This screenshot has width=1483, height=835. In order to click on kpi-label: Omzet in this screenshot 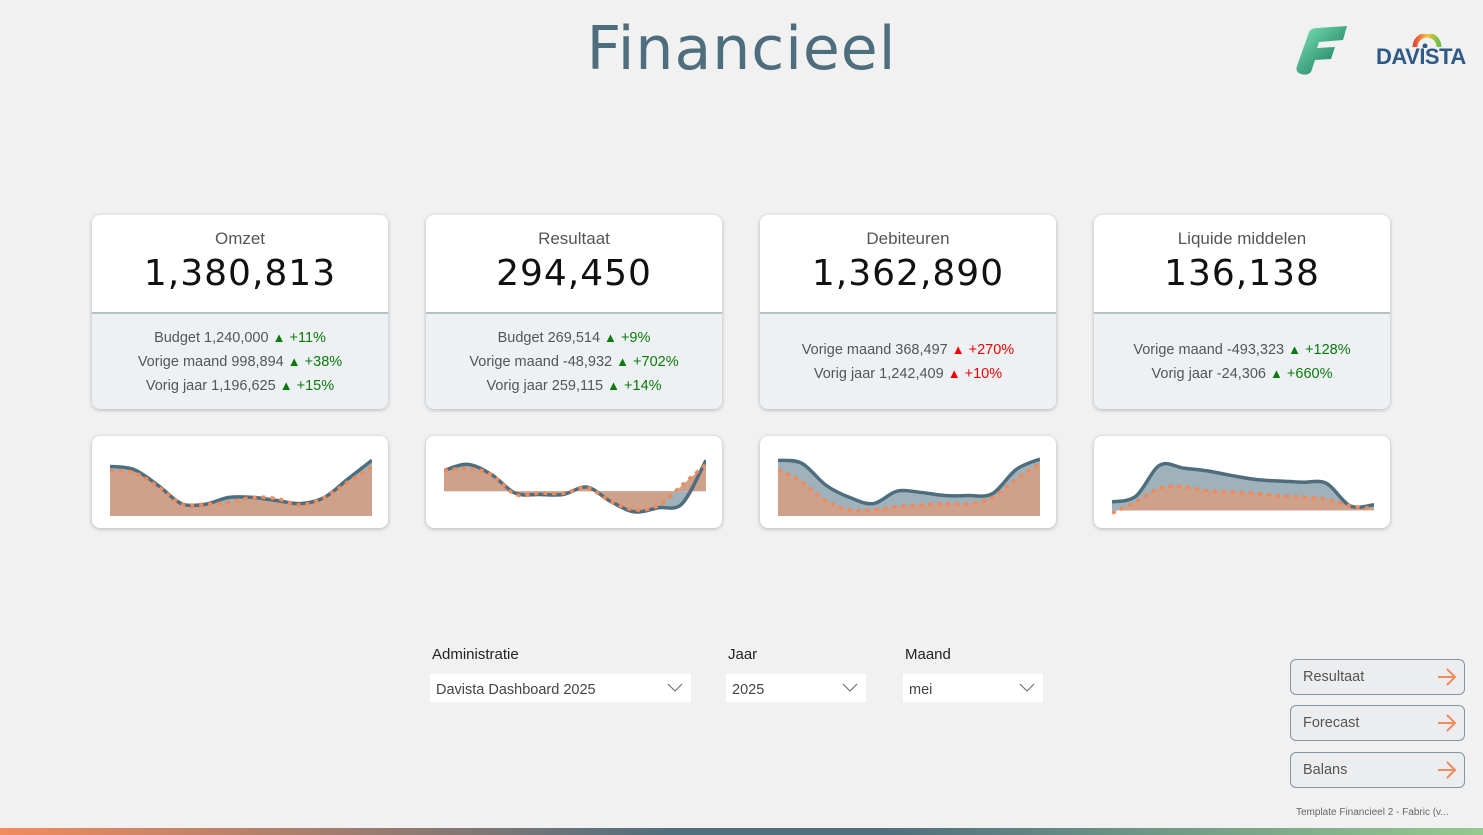, I will do `click(240, 238)`.